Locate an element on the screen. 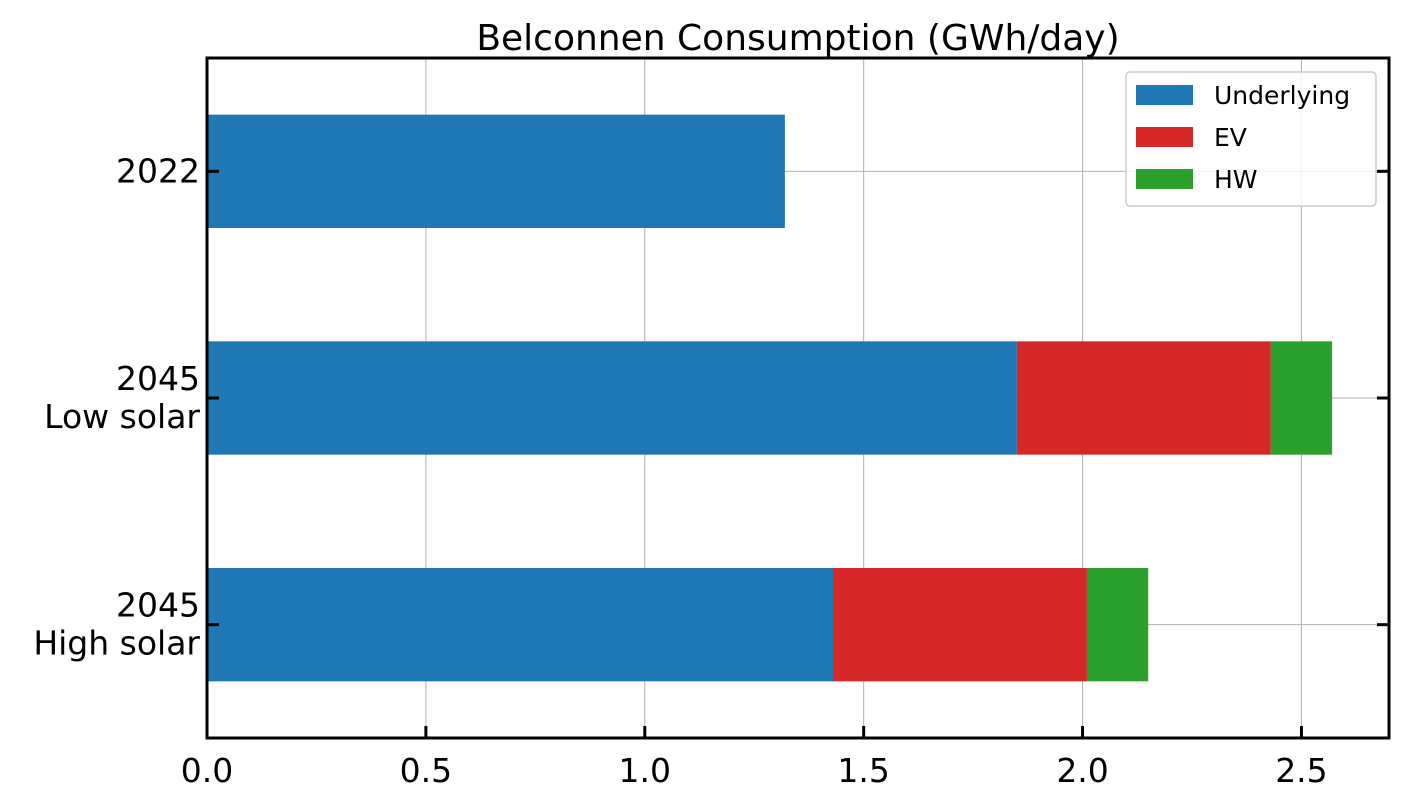  chart-title: Belconnen Consumption (GWh/day) is located at coordinates (797, 38).